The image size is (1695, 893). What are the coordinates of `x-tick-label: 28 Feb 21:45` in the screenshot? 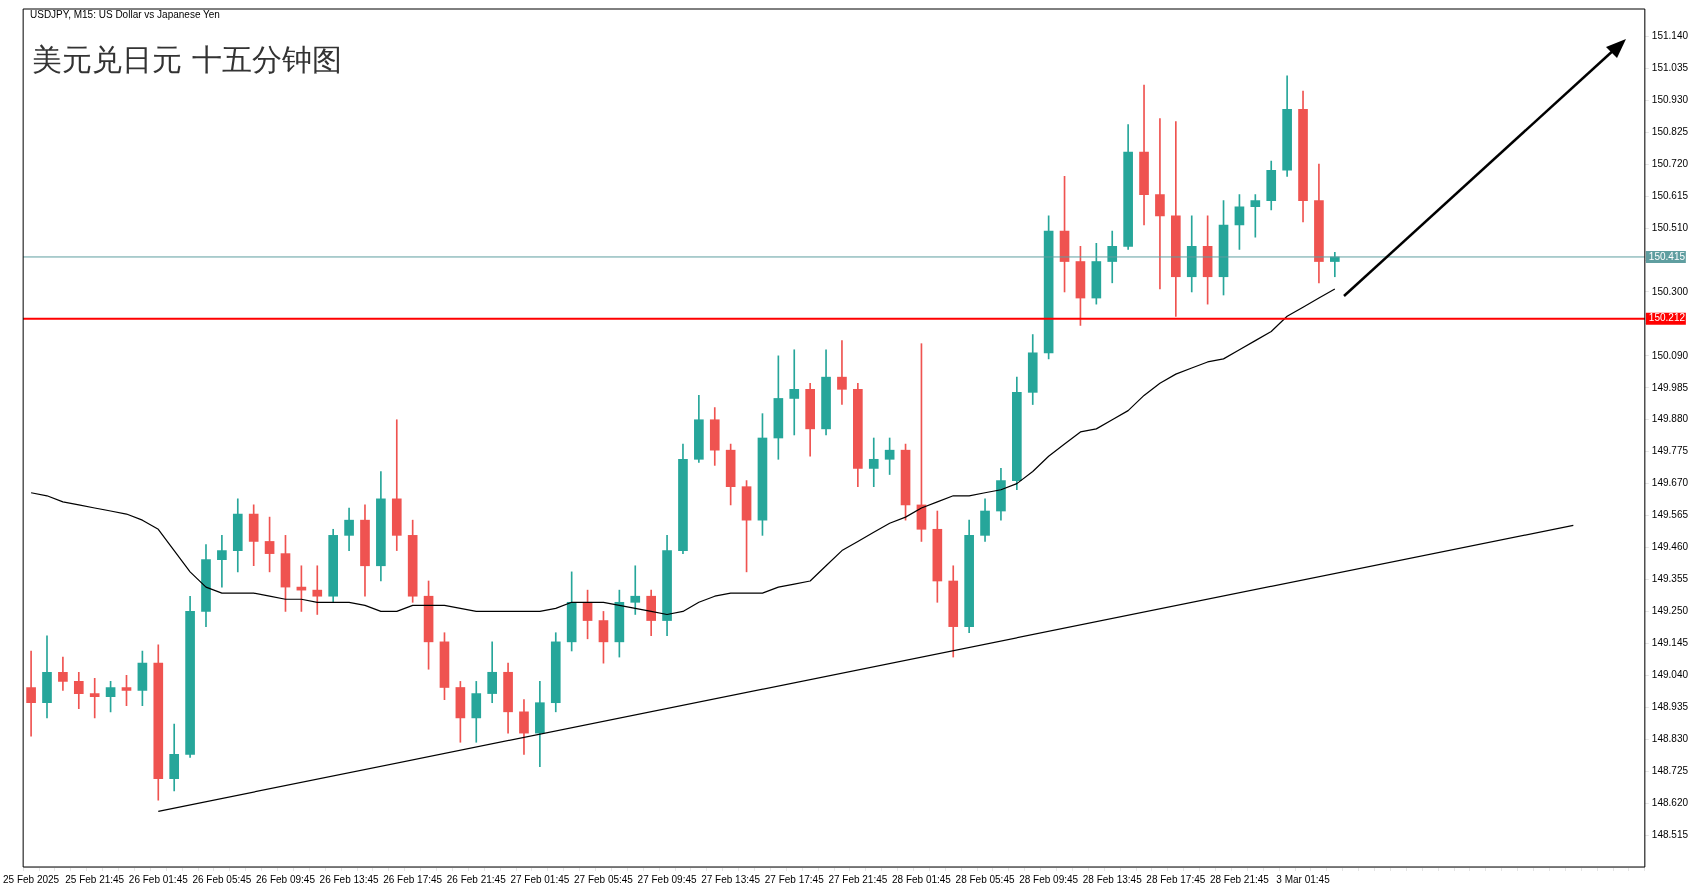 It's located at (1239, 879).